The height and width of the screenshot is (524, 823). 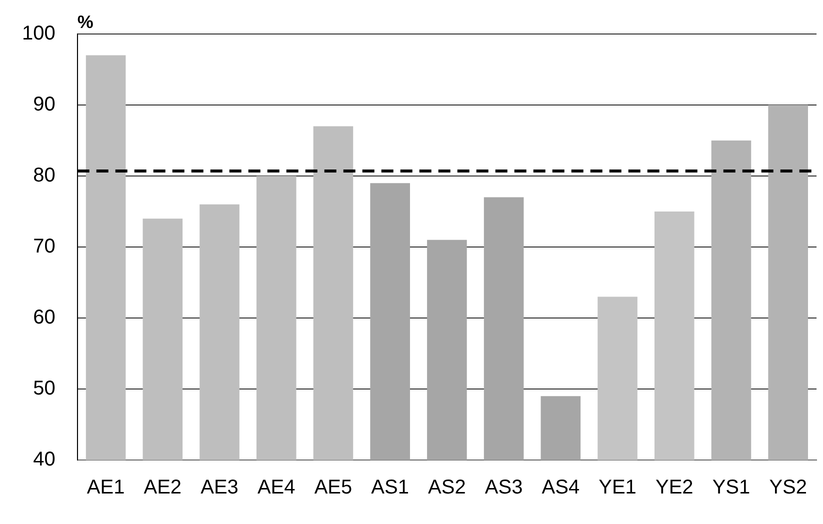 I want to click on x-tick-label: YS2, so click(x=788, y=487).